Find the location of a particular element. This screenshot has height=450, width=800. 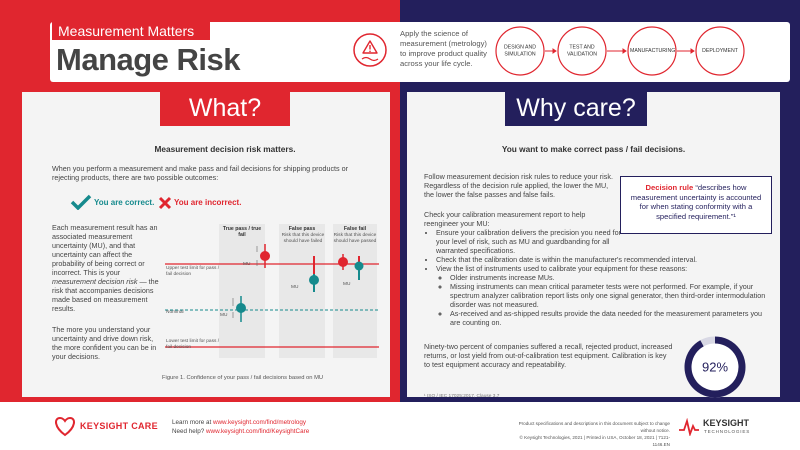

care-logo: KEYSIGHT CARE is located at coordinates (119, 426).